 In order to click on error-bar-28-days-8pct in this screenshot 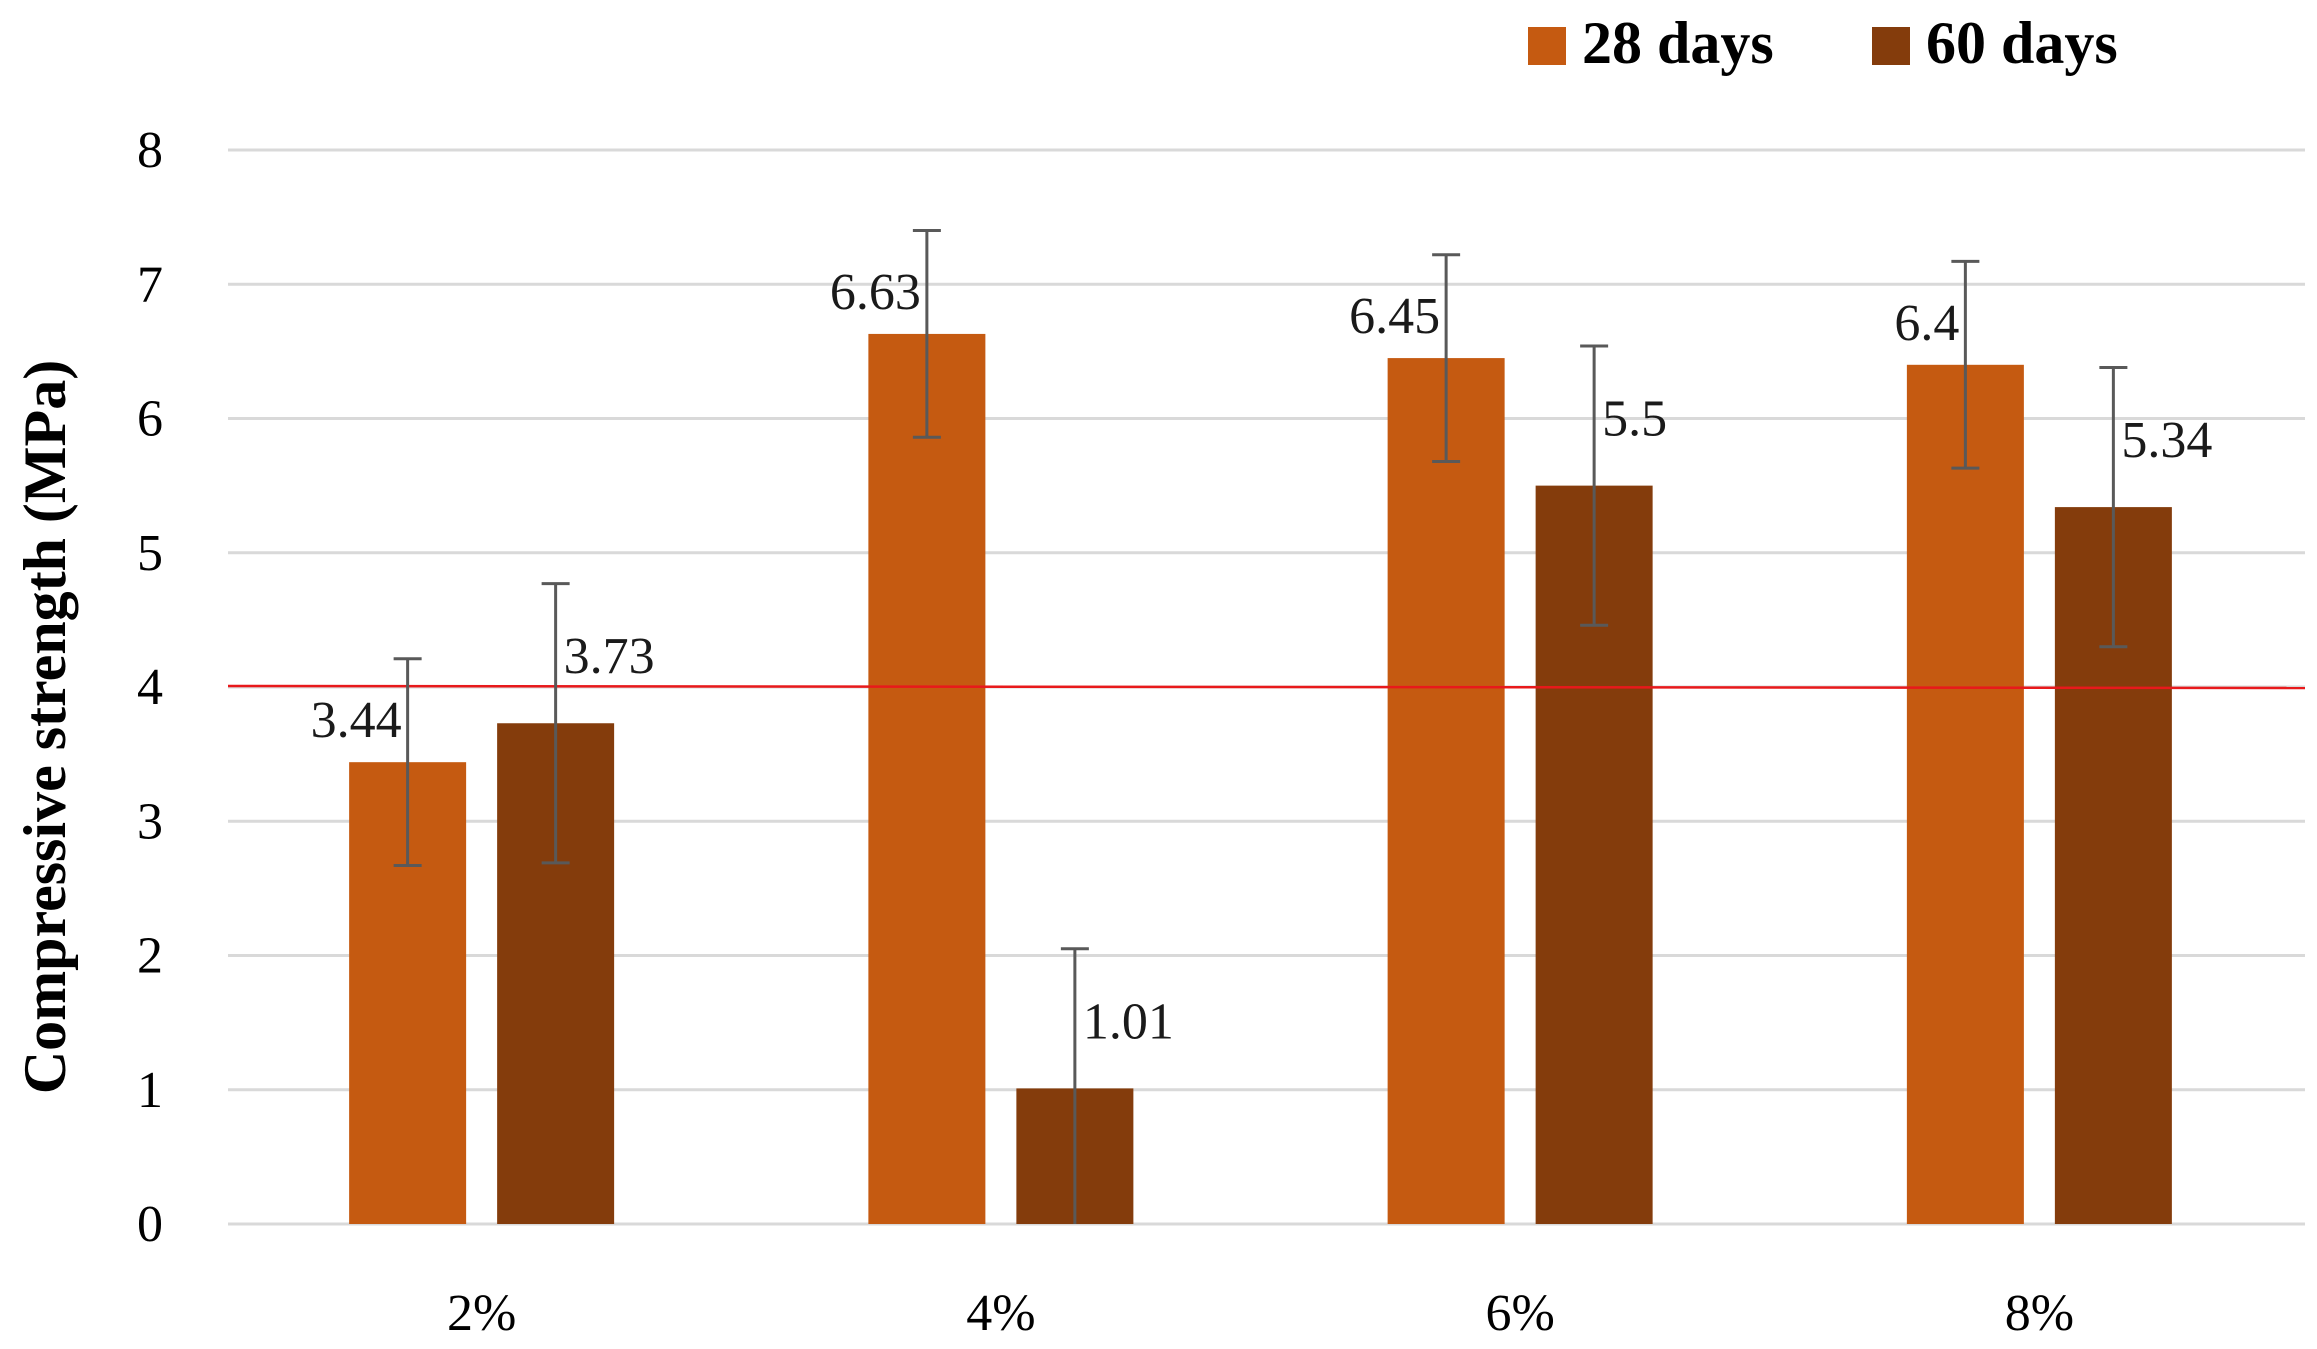, I will do `click(1965, 364)`.